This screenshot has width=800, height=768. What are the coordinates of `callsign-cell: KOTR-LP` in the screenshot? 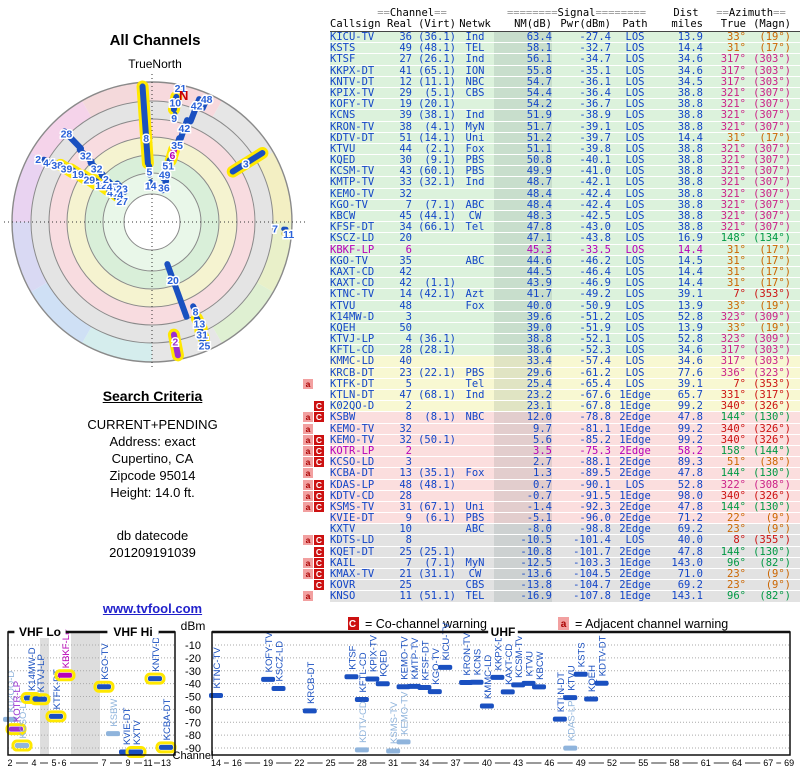 It's located at (352, 450).